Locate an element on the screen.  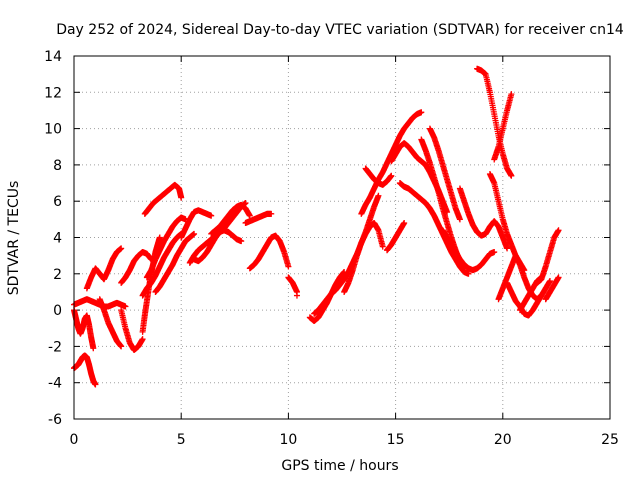
series-arc17 is located at coordinates (258, 218).